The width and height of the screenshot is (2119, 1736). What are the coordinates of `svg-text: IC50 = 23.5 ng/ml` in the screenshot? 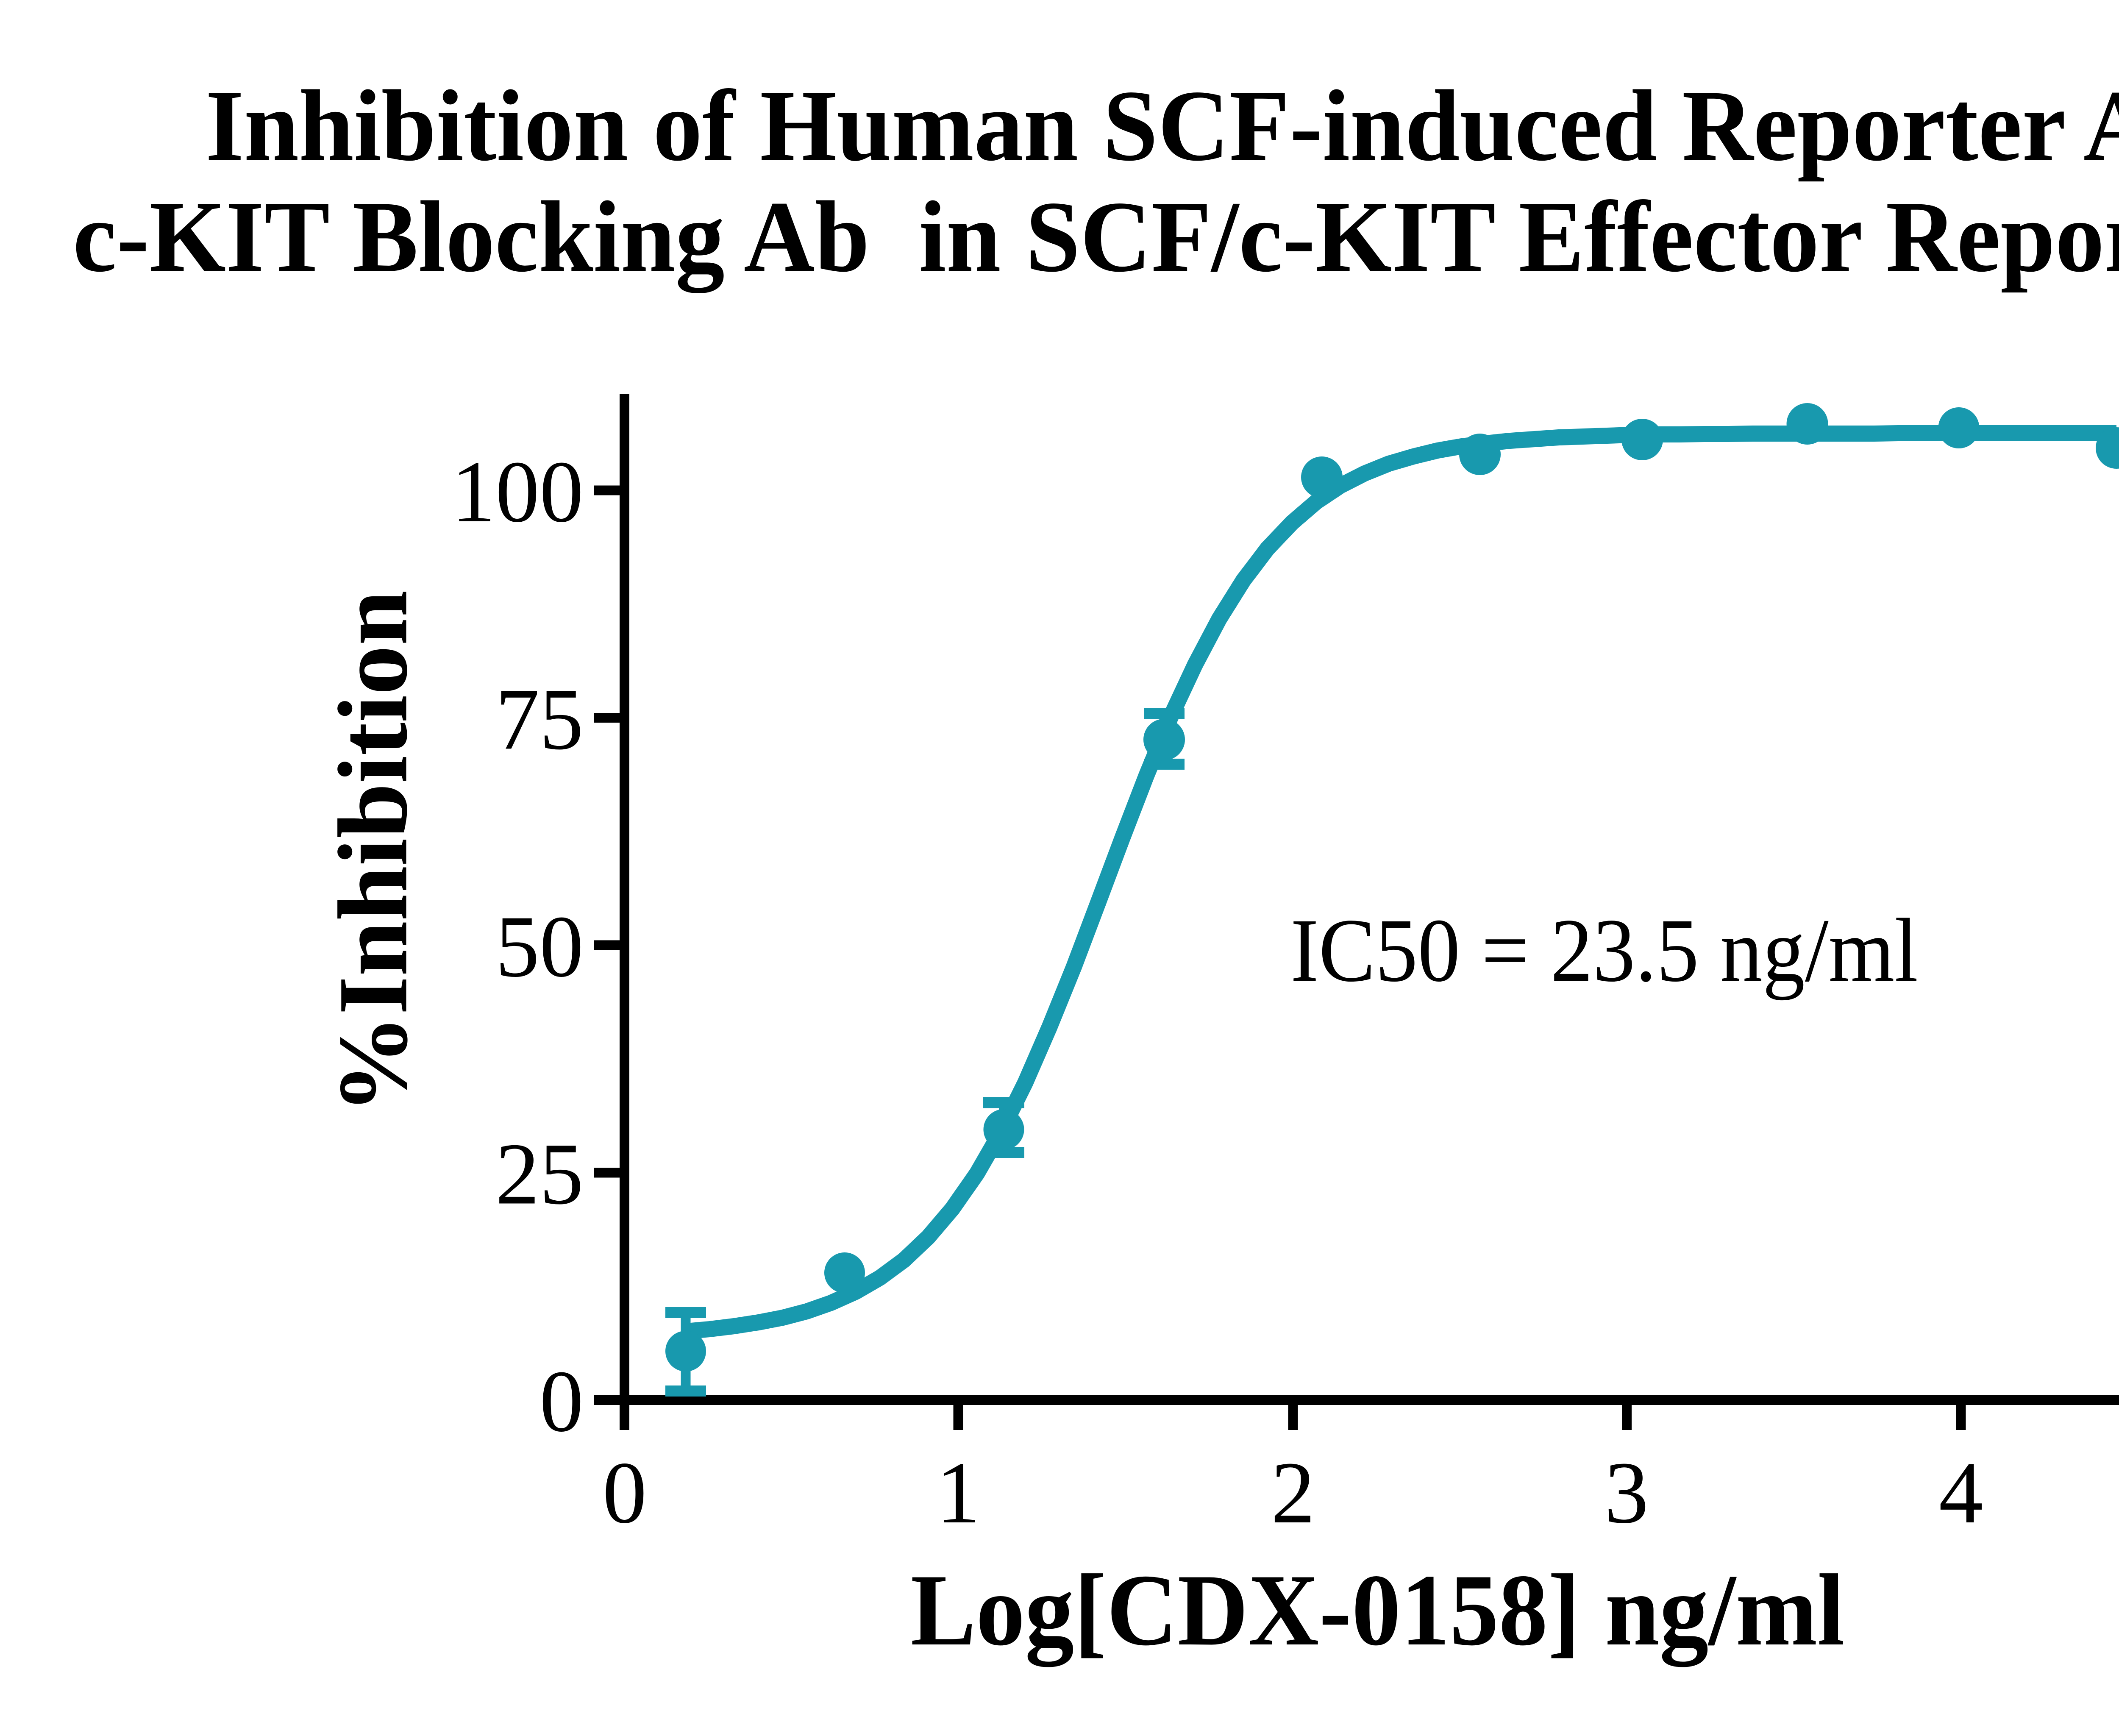 It's located at (1604, 950).